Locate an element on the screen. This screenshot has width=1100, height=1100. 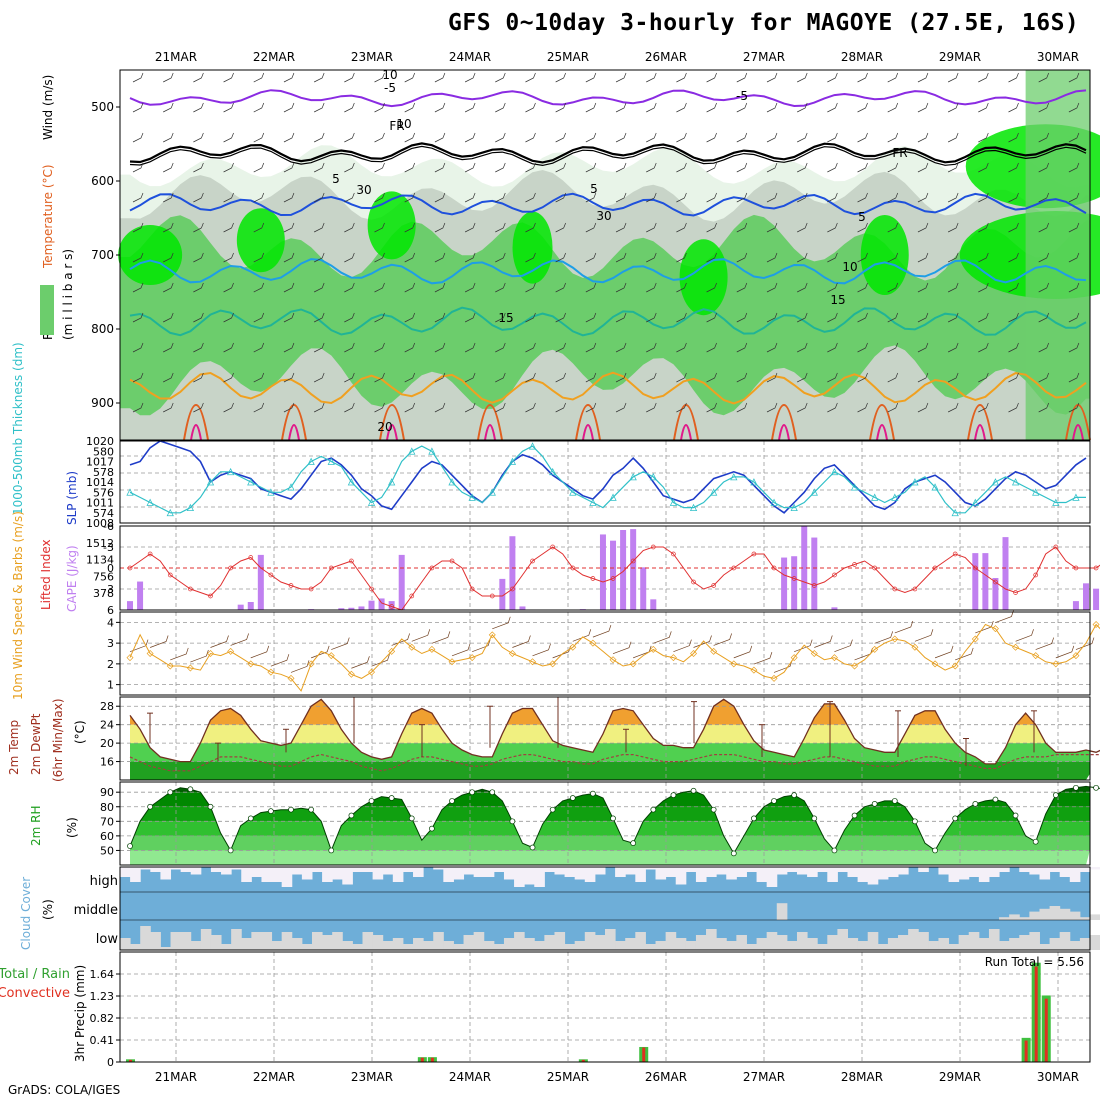
date-label-top: 25MAR is located at coordinates (568, 57).